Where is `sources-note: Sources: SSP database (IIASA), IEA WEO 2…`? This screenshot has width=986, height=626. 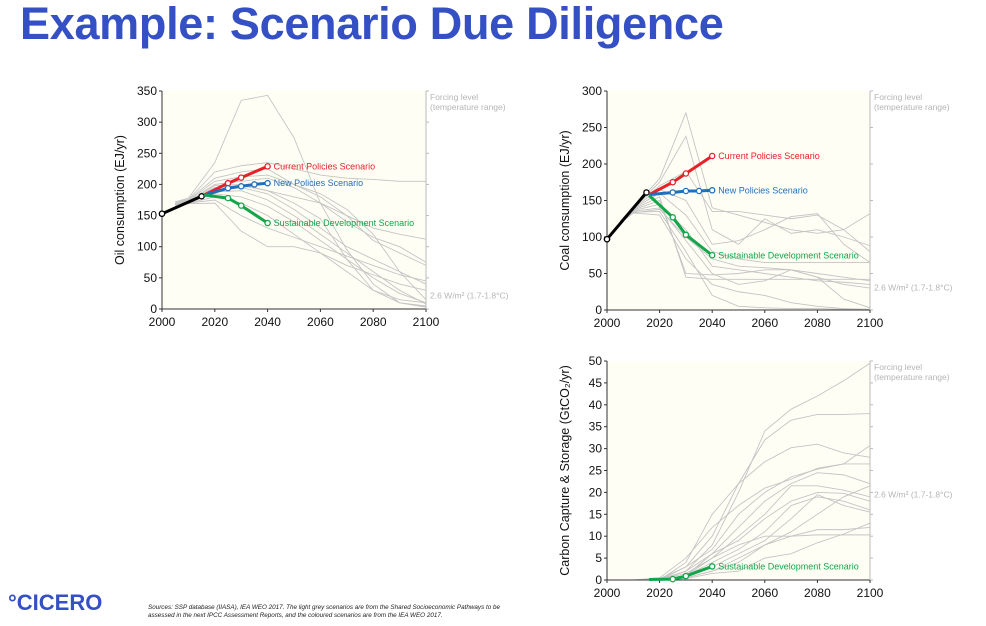
sources-note: Sources: SSP database (IIASA), IEA WEO 2… is located at coordinates (324, 611).